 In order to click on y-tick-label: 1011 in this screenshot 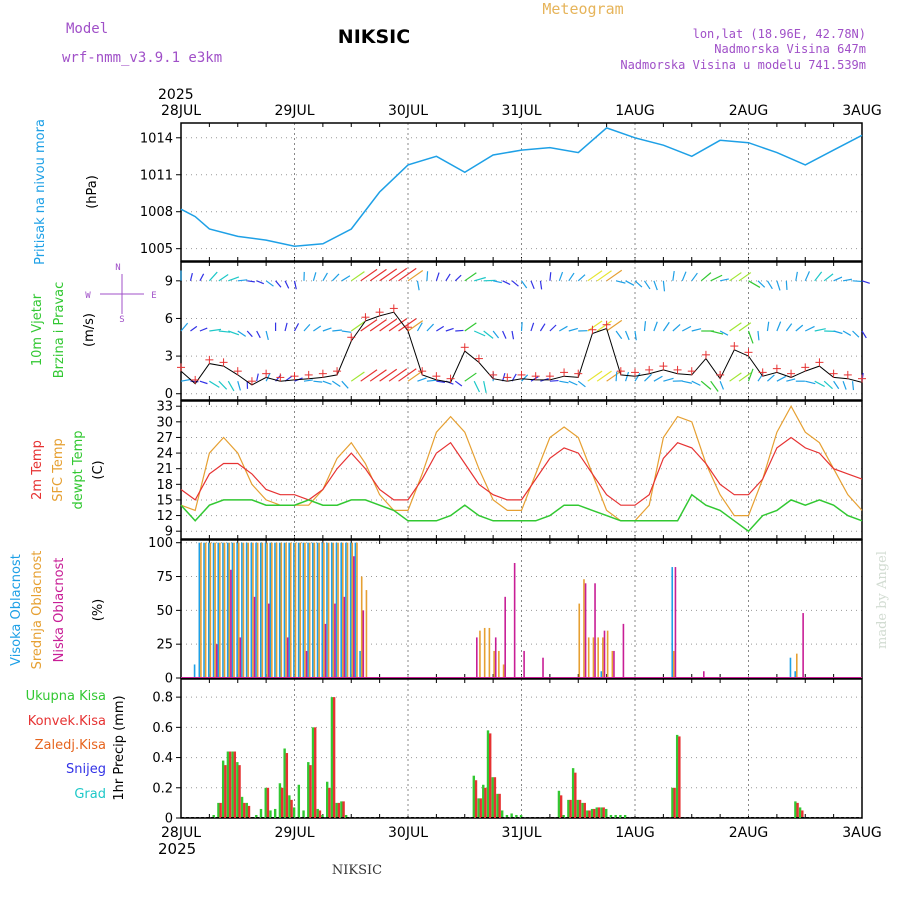, I will do `click(156, 175)`.